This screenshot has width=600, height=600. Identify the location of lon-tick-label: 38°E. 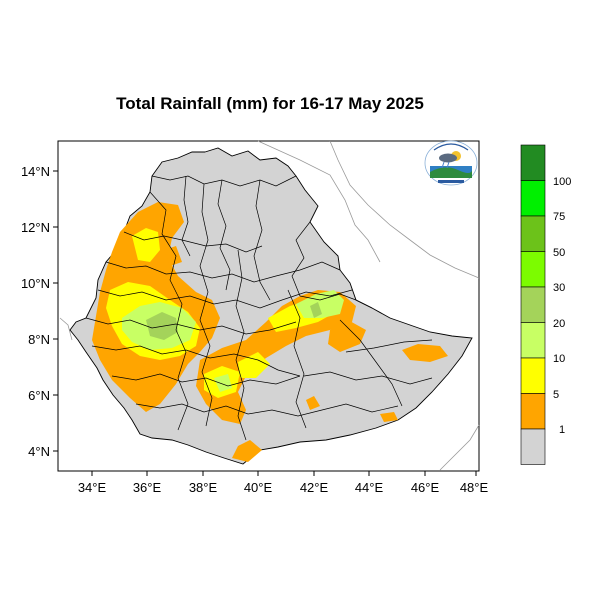
(203, 487).